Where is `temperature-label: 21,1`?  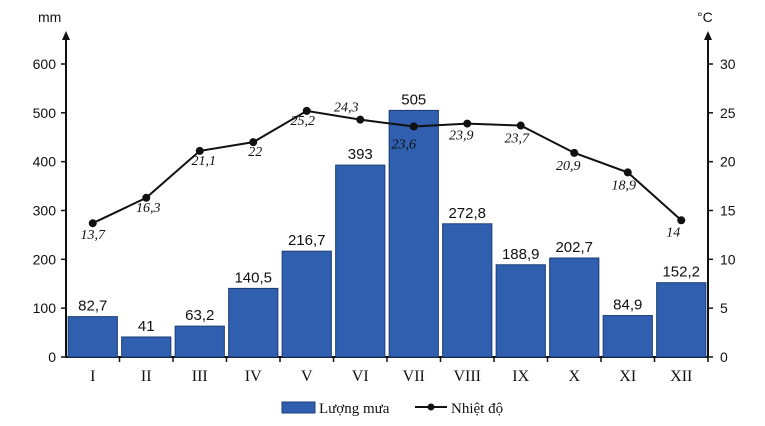
temperature-label: 21,1 is located at coordinates (204, 161).